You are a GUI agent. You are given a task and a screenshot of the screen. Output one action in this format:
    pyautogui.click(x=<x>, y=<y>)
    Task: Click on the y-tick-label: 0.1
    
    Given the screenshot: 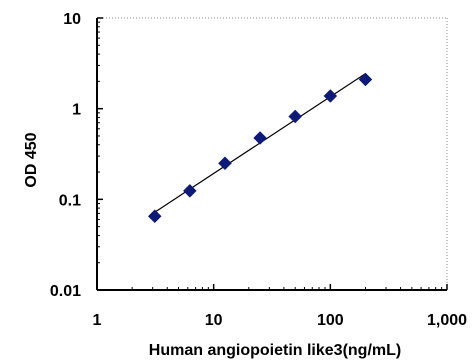 What is the action you would take?
    pyautogui.click(x=70, y=200)
    